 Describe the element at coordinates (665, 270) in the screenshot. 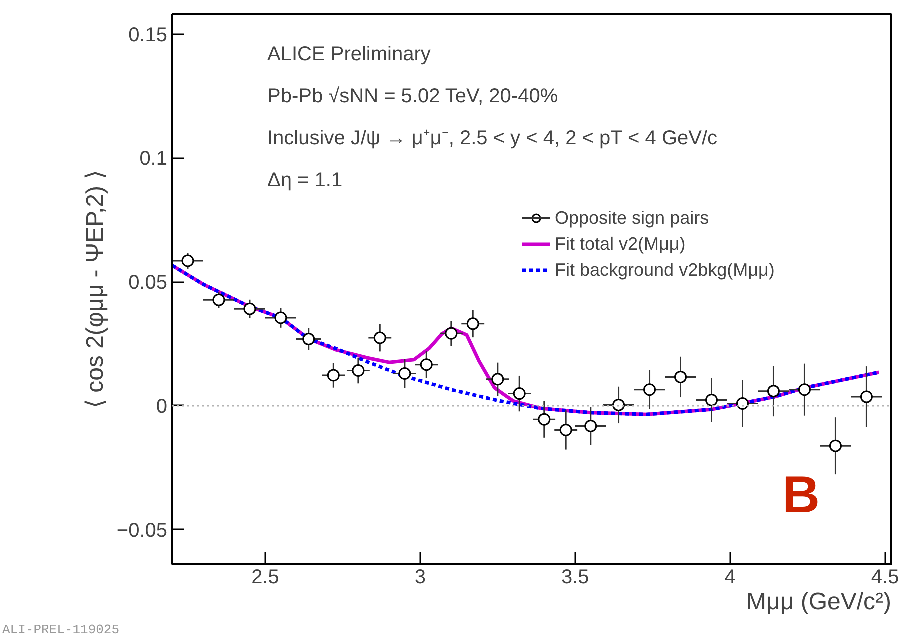

I see `legend-label: Fit background v2bkg(Mμμ)` at that location.